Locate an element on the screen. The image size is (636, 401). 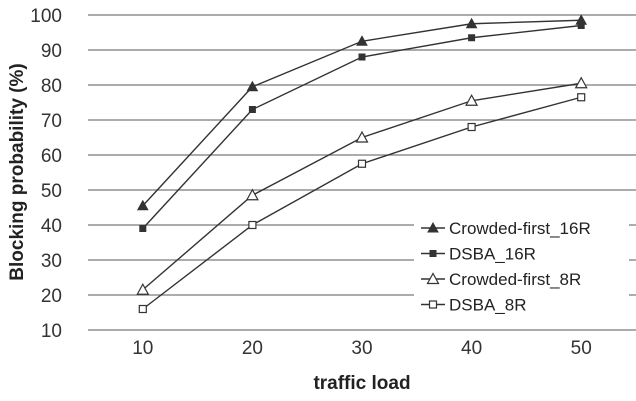
x-tick-label: 30 is located at coordinates (361, 348).